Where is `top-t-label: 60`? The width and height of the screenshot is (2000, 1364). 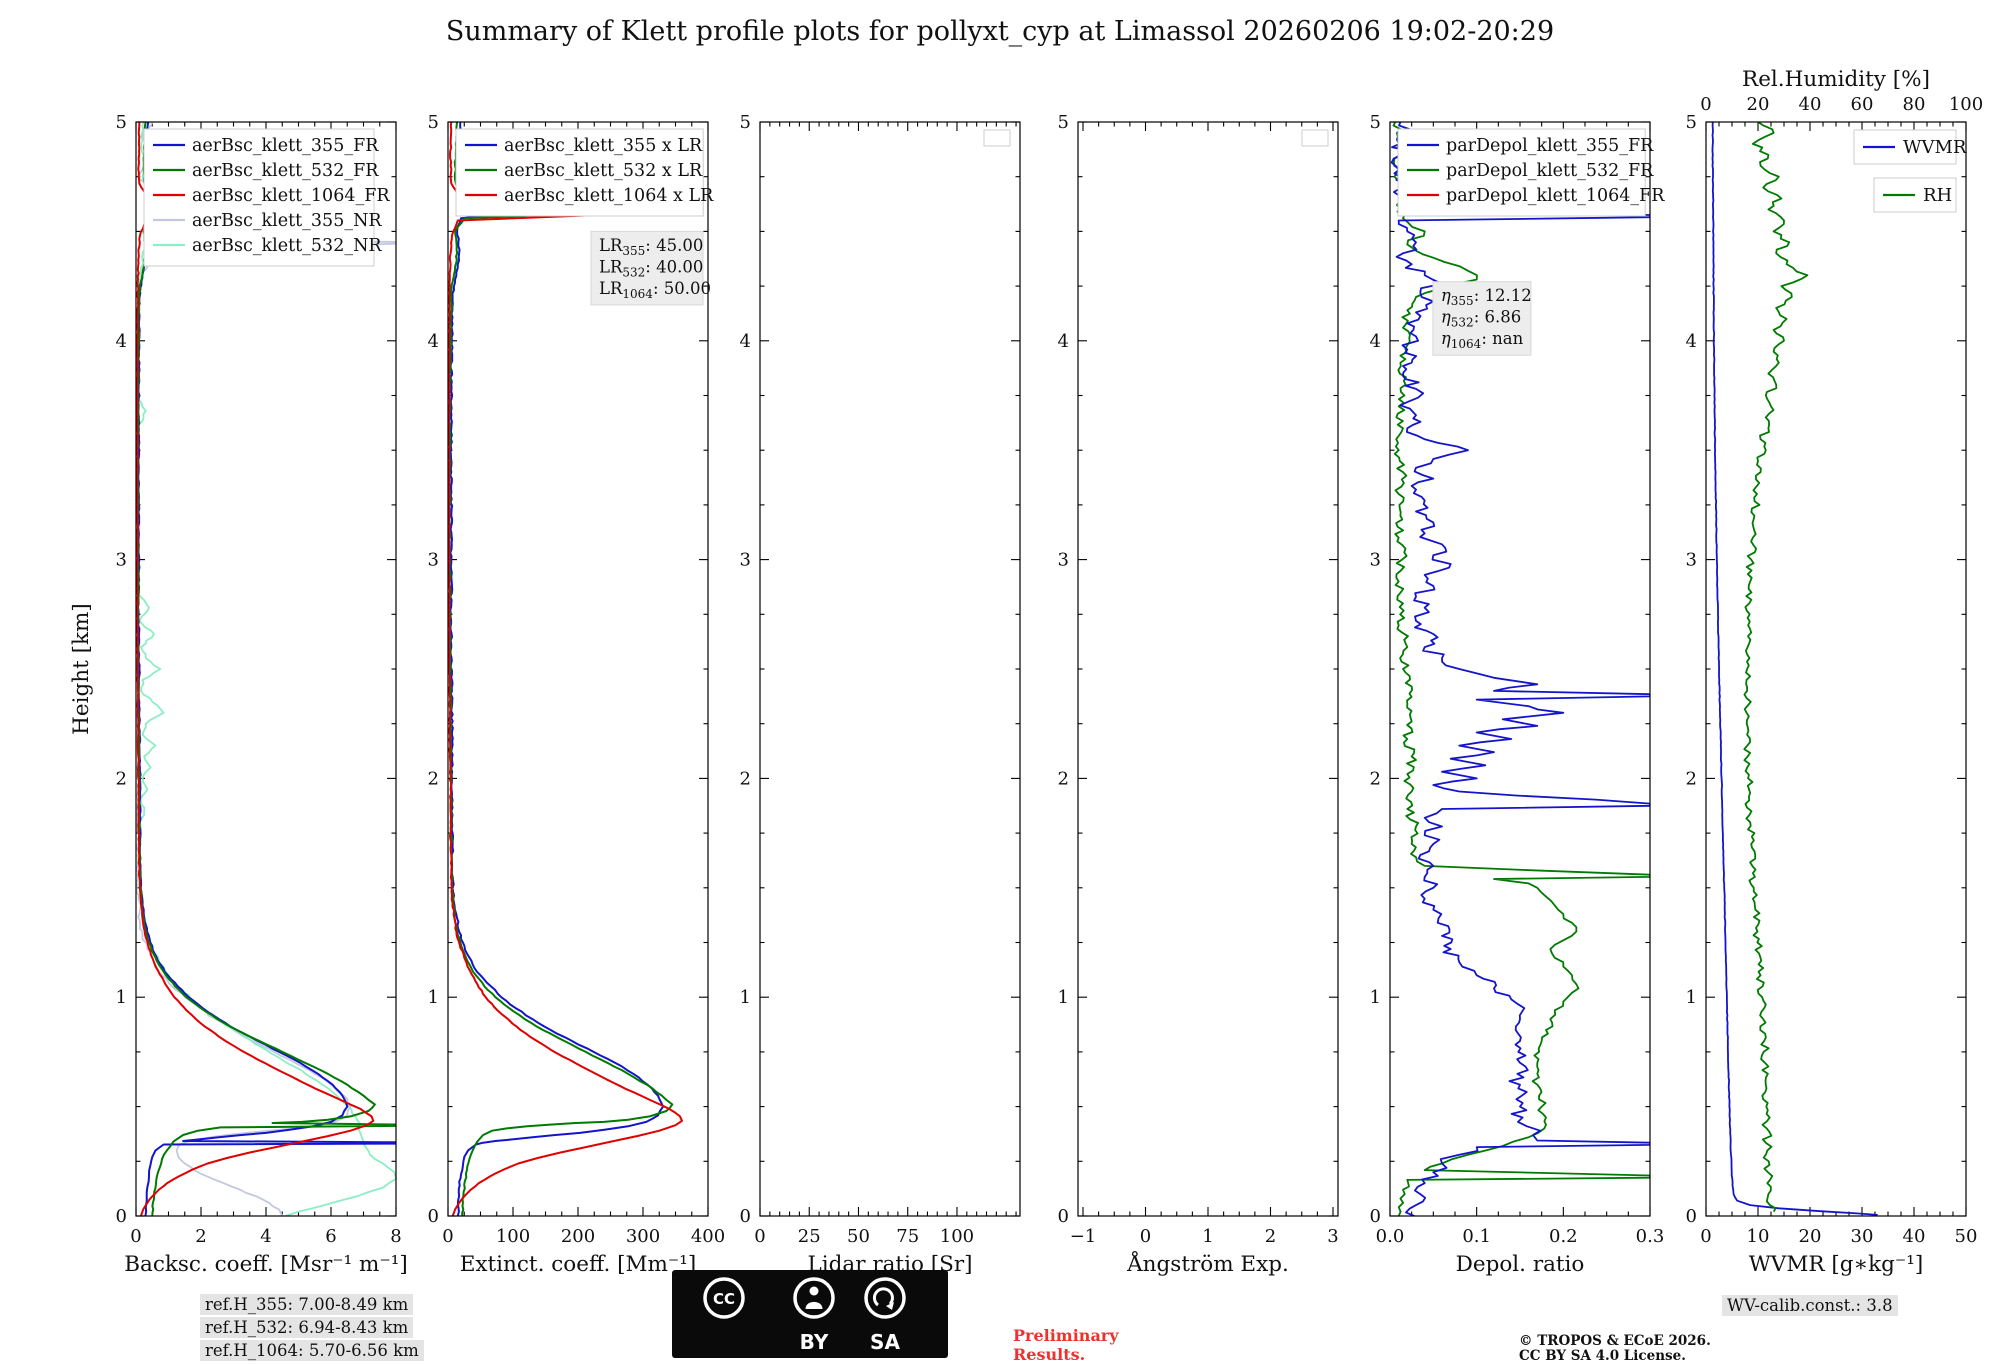 top-t-label: 60 is located at coordinates (1862, 104).